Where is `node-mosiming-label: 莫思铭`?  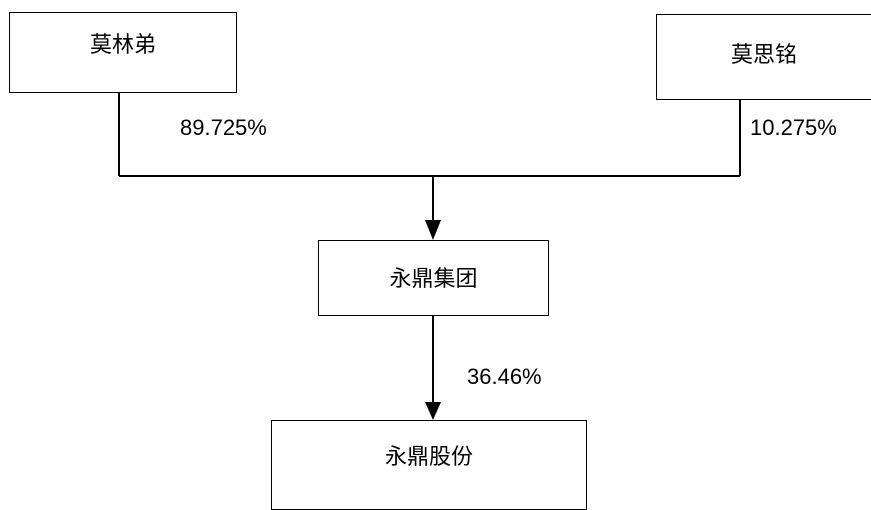
node-mosiming-label: 莫思铭 is located at coordinates (763, 55).